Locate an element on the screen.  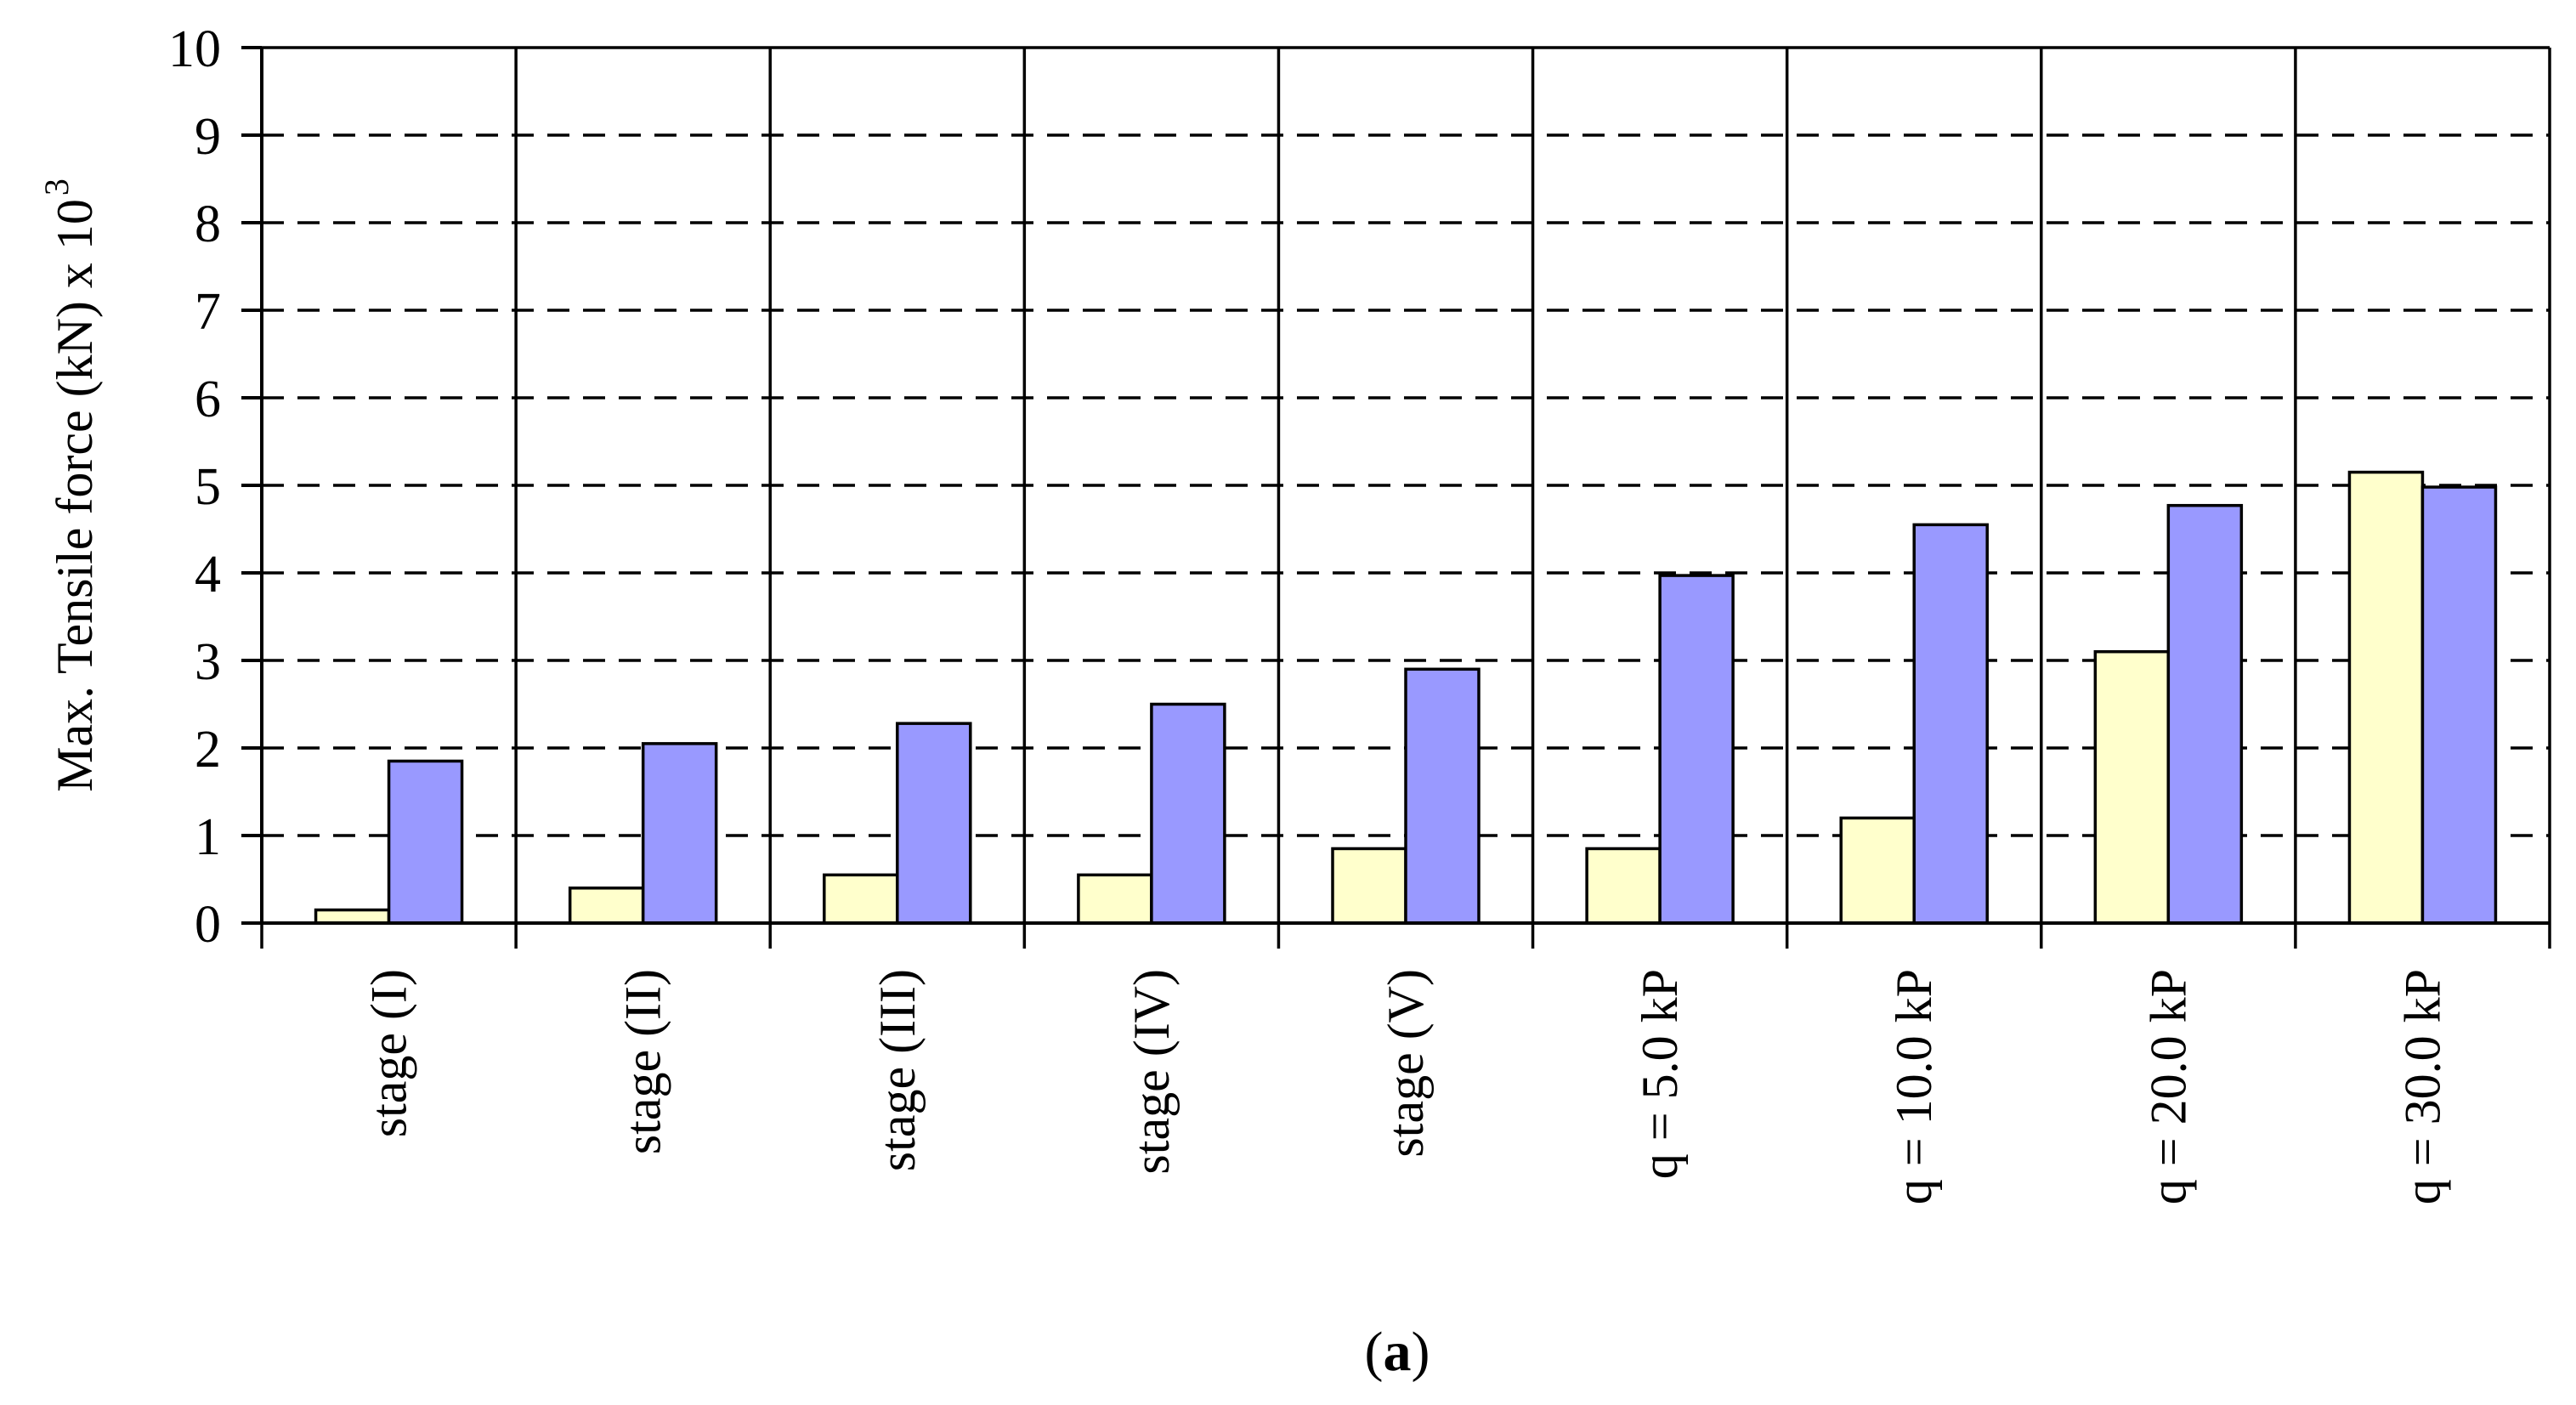
y-tick-label-5: 5 is located at coordinates (208, 487).